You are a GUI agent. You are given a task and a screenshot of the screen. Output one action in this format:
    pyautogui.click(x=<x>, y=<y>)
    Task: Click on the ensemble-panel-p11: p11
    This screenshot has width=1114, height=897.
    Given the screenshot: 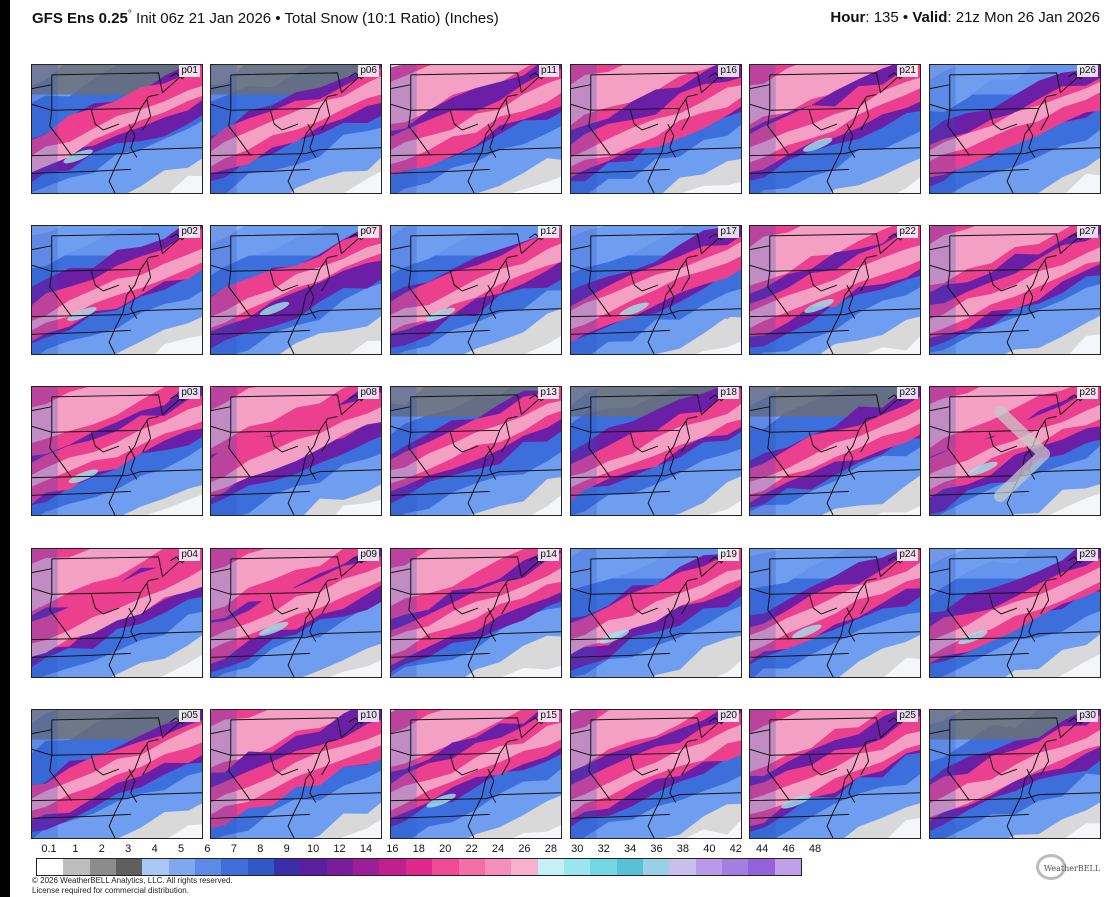 What is the action you would take?
    pyautogui.click(x=476, y=129)
    